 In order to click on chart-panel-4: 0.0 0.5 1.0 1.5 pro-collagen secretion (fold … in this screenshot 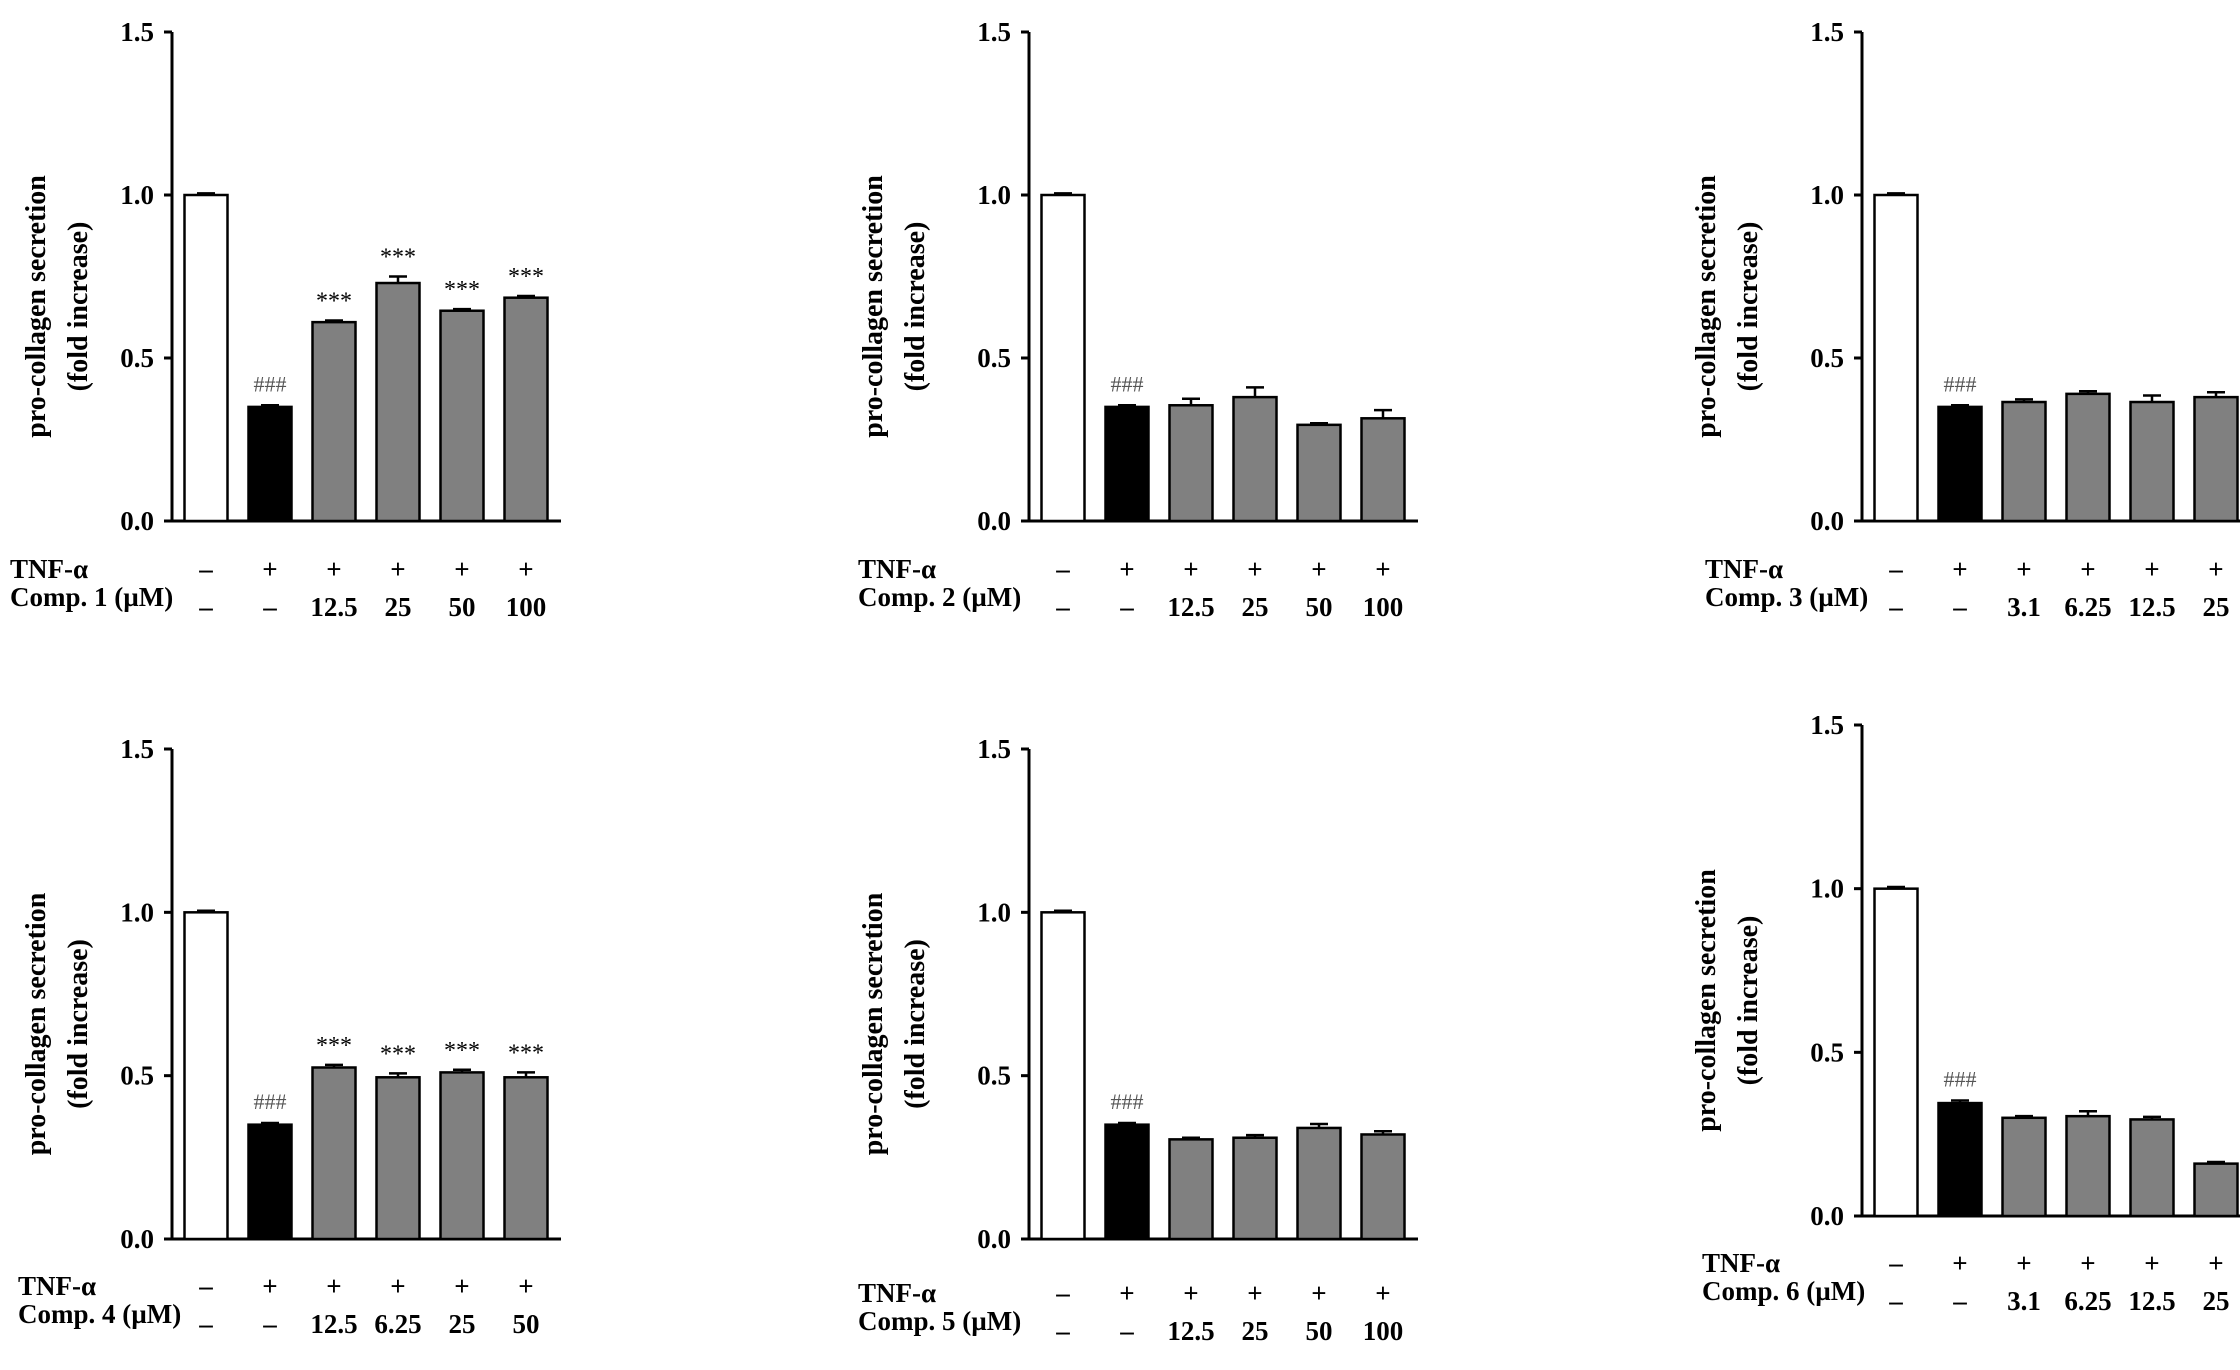, I will do `click(289, 1036)`.